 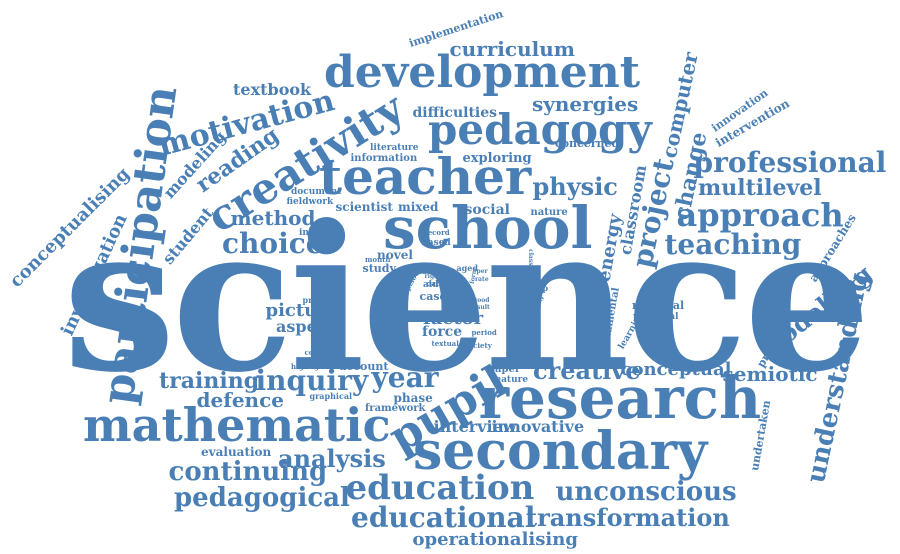 I want to click on word-school: school, so click(x=488, y=228).